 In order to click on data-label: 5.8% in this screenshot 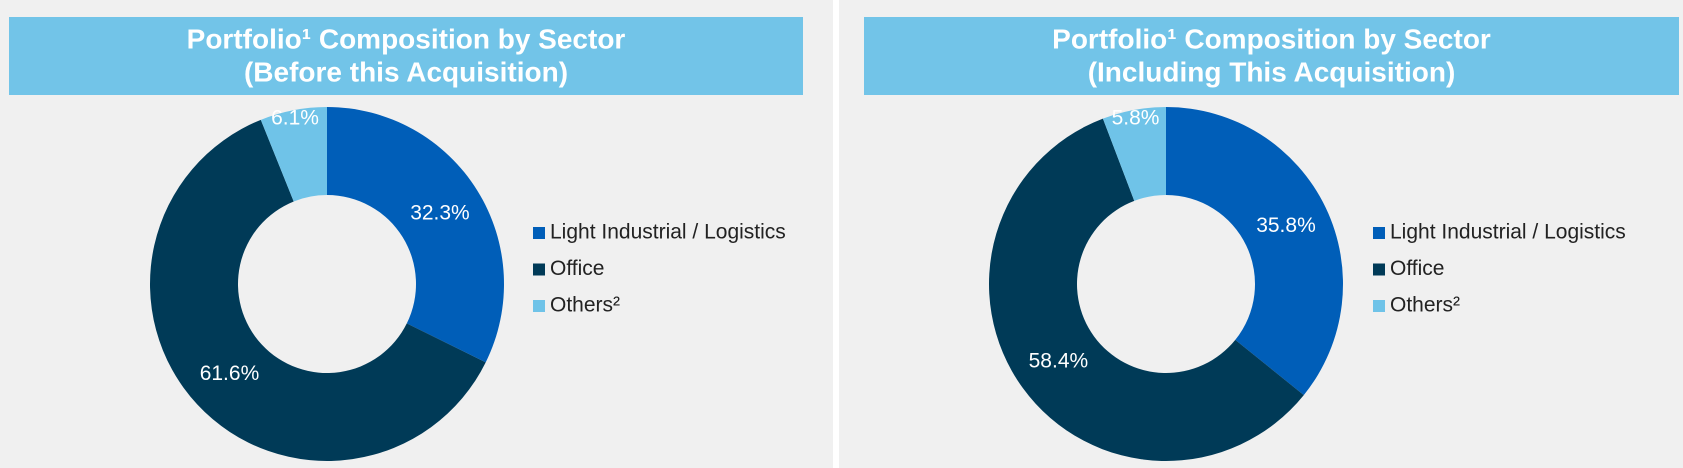, I will do `click(1136, 117)`.